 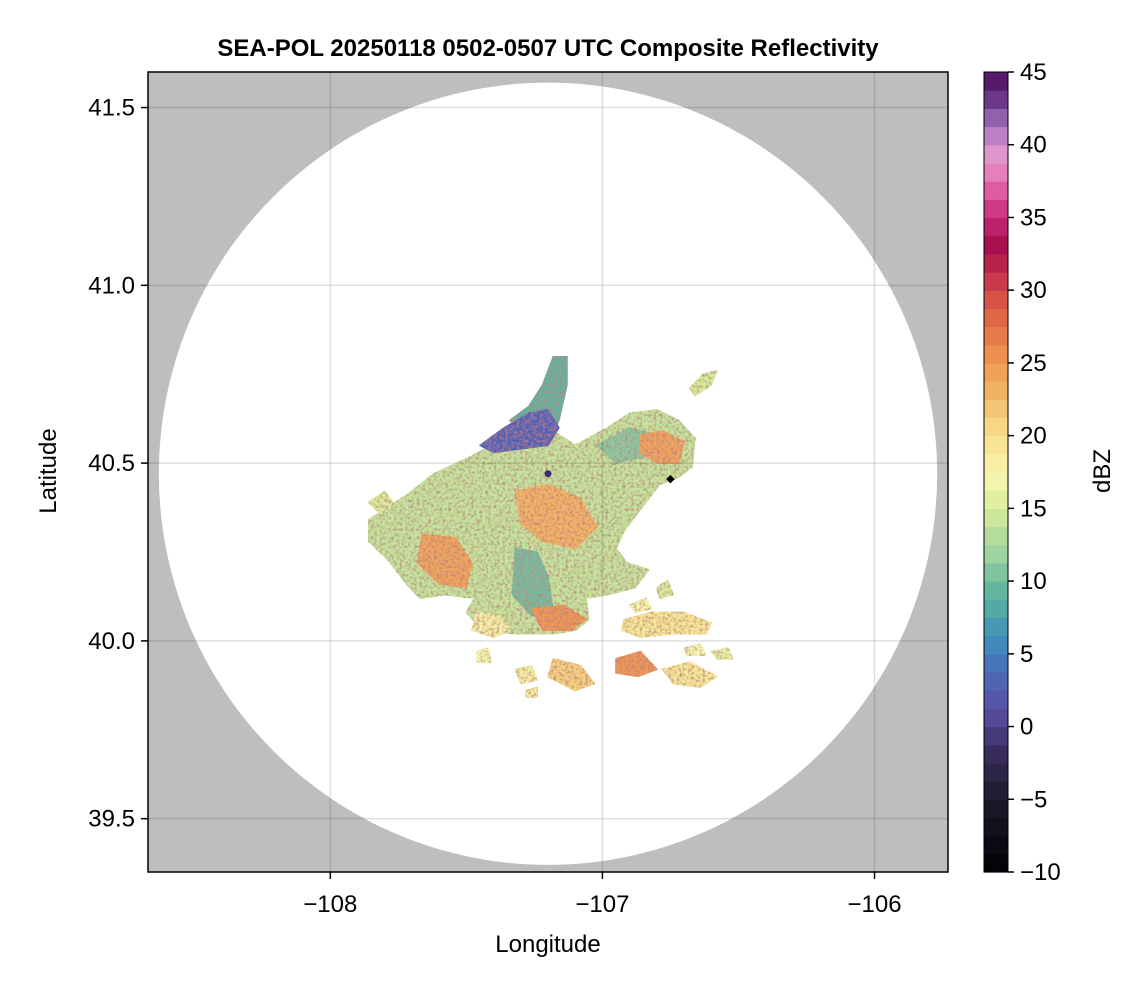 What do you see at coordinates (382, 502) in the screenshot?
I see `echo-west-finger` at bounding box center [382, 502].